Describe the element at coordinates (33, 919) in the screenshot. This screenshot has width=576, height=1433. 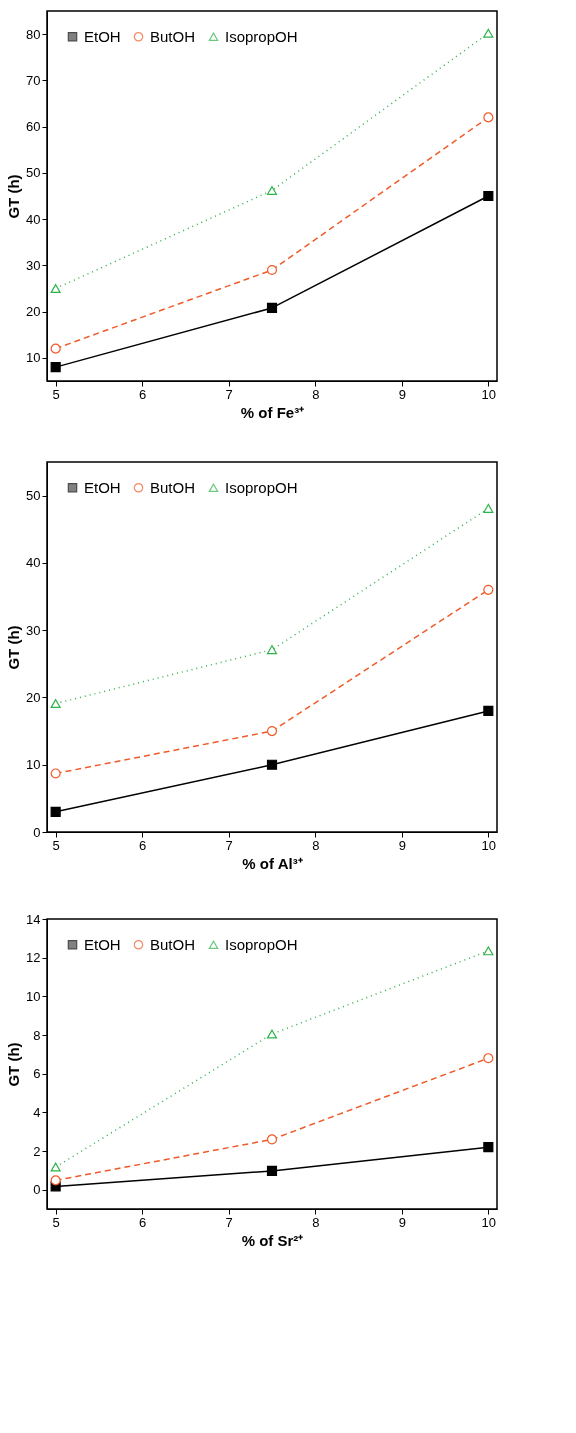
I see `y-tick-label: 14` at that location.